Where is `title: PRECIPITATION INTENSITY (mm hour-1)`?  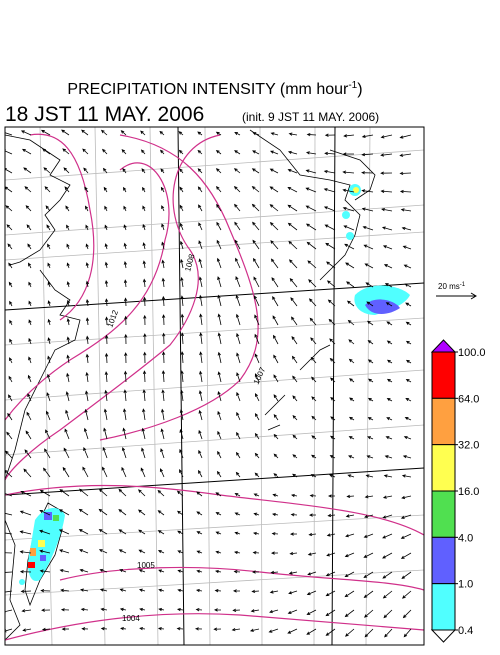 title: PRECIPITATION INTENSITY (mm hour-1) is located at coordinates (214, 89).